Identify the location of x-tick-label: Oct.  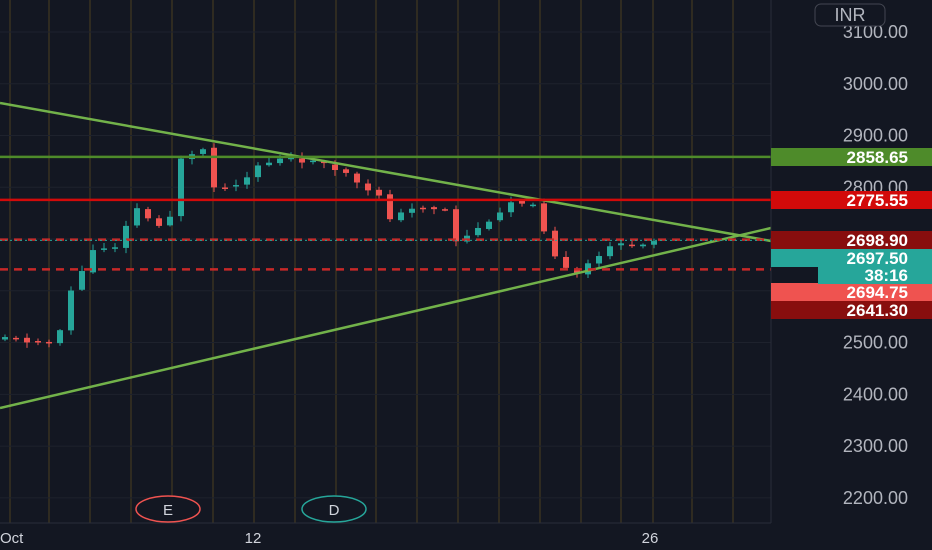
(12, 538).